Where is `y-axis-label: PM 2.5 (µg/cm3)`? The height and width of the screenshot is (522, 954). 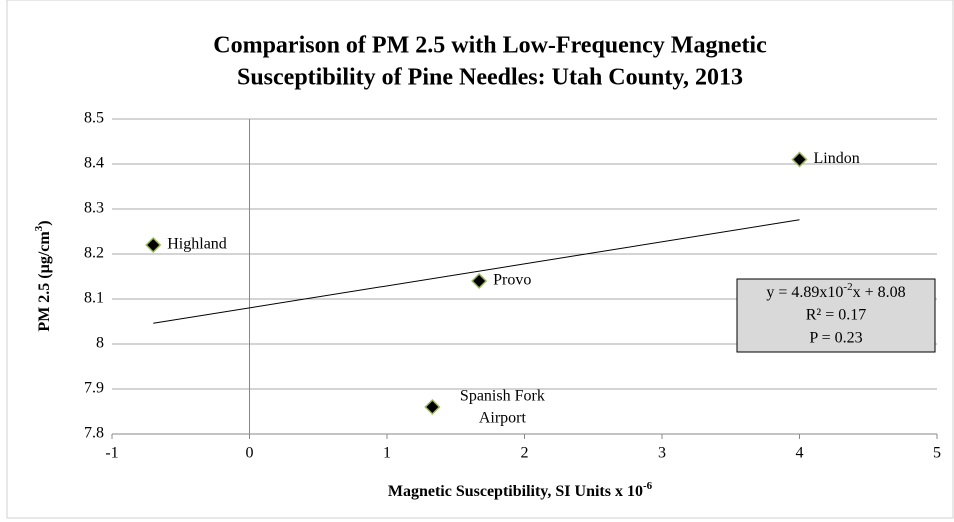 y-axis-label: PM 2.5 (µg/cm3) is located at coordinates (43, 275).